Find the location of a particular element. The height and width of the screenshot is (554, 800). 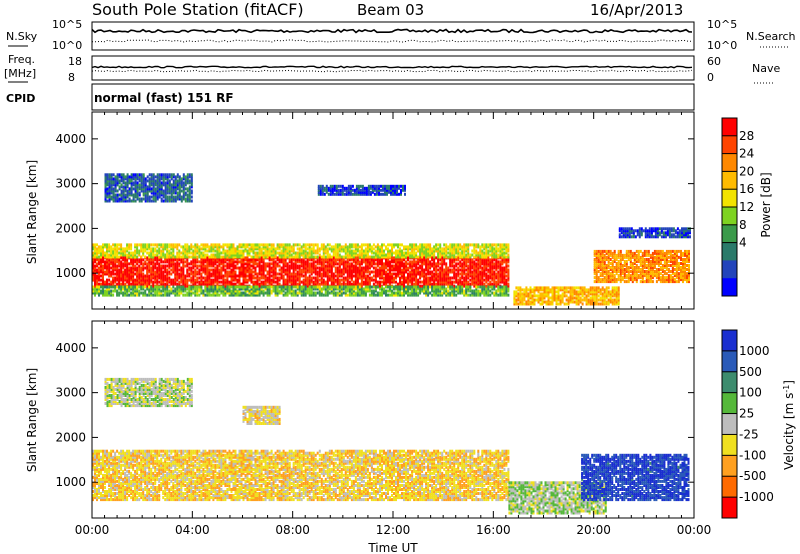

beam-label: Beam 03 is located at coordinates (390, 10).